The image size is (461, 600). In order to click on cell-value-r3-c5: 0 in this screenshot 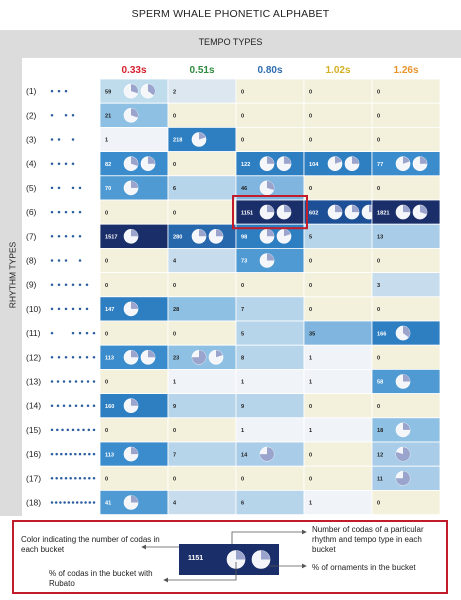, I will do `click(378, 141)`.